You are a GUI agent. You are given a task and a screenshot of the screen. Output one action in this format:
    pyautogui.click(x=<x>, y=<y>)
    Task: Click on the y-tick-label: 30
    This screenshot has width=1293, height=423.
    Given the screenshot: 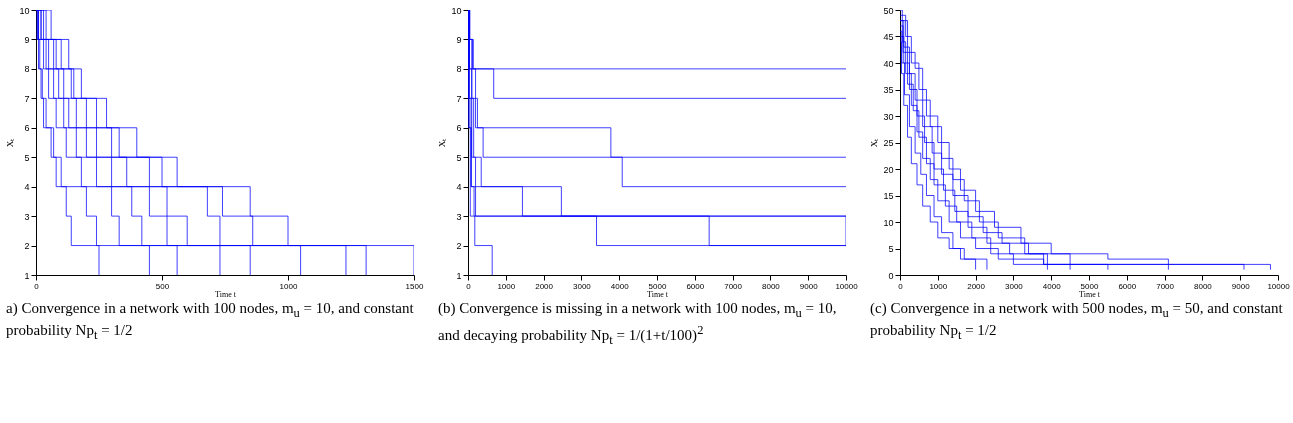 What is the action you would take?
    pyautogui.click(x=888, y=116)
    